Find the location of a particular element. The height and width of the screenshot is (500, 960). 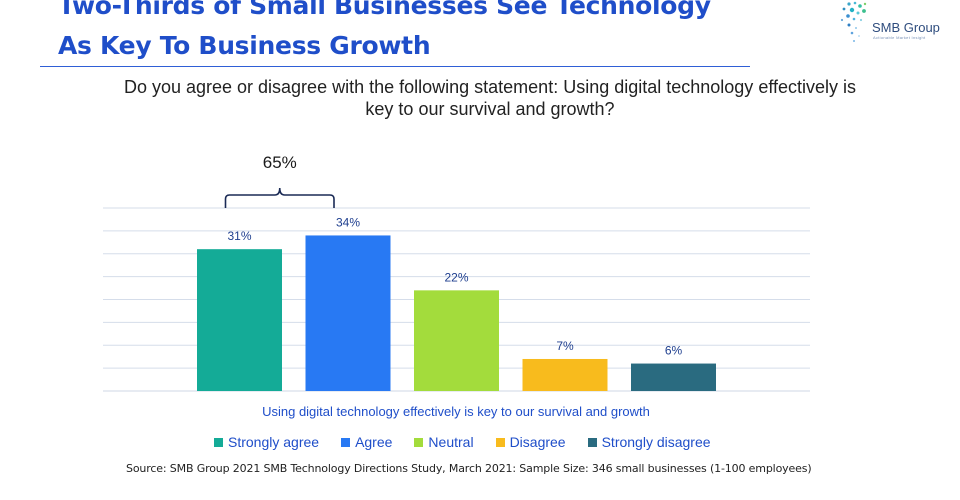

legend-label: Neutral is located at coordinates (451, 442).